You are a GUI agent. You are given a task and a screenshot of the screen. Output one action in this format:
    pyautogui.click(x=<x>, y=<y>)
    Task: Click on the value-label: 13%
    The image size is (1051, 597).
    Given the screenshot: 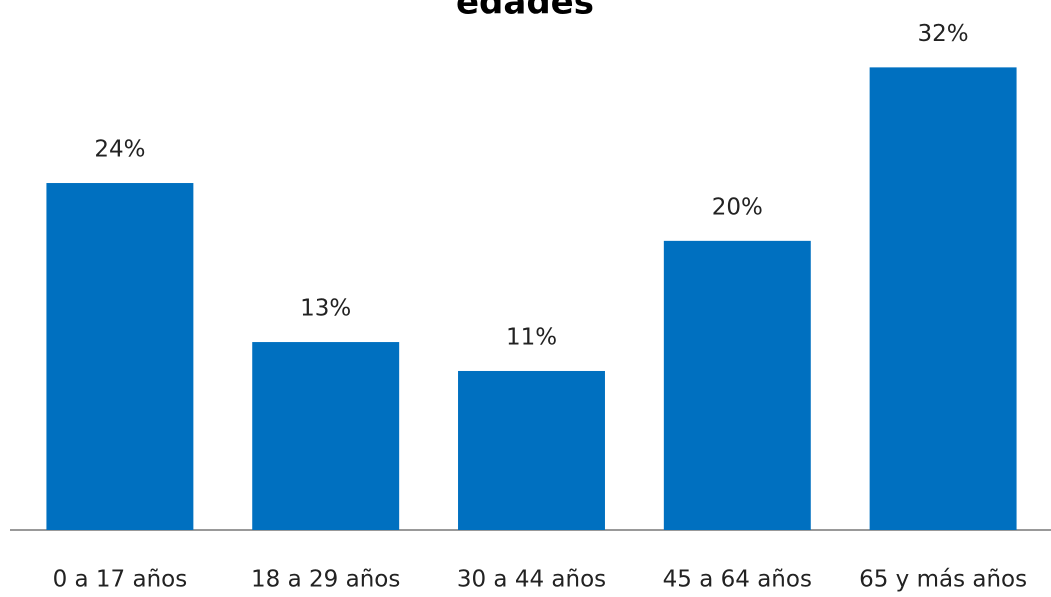 What is the action you would take?
    pyautogui.click(x=325, y=309)
    